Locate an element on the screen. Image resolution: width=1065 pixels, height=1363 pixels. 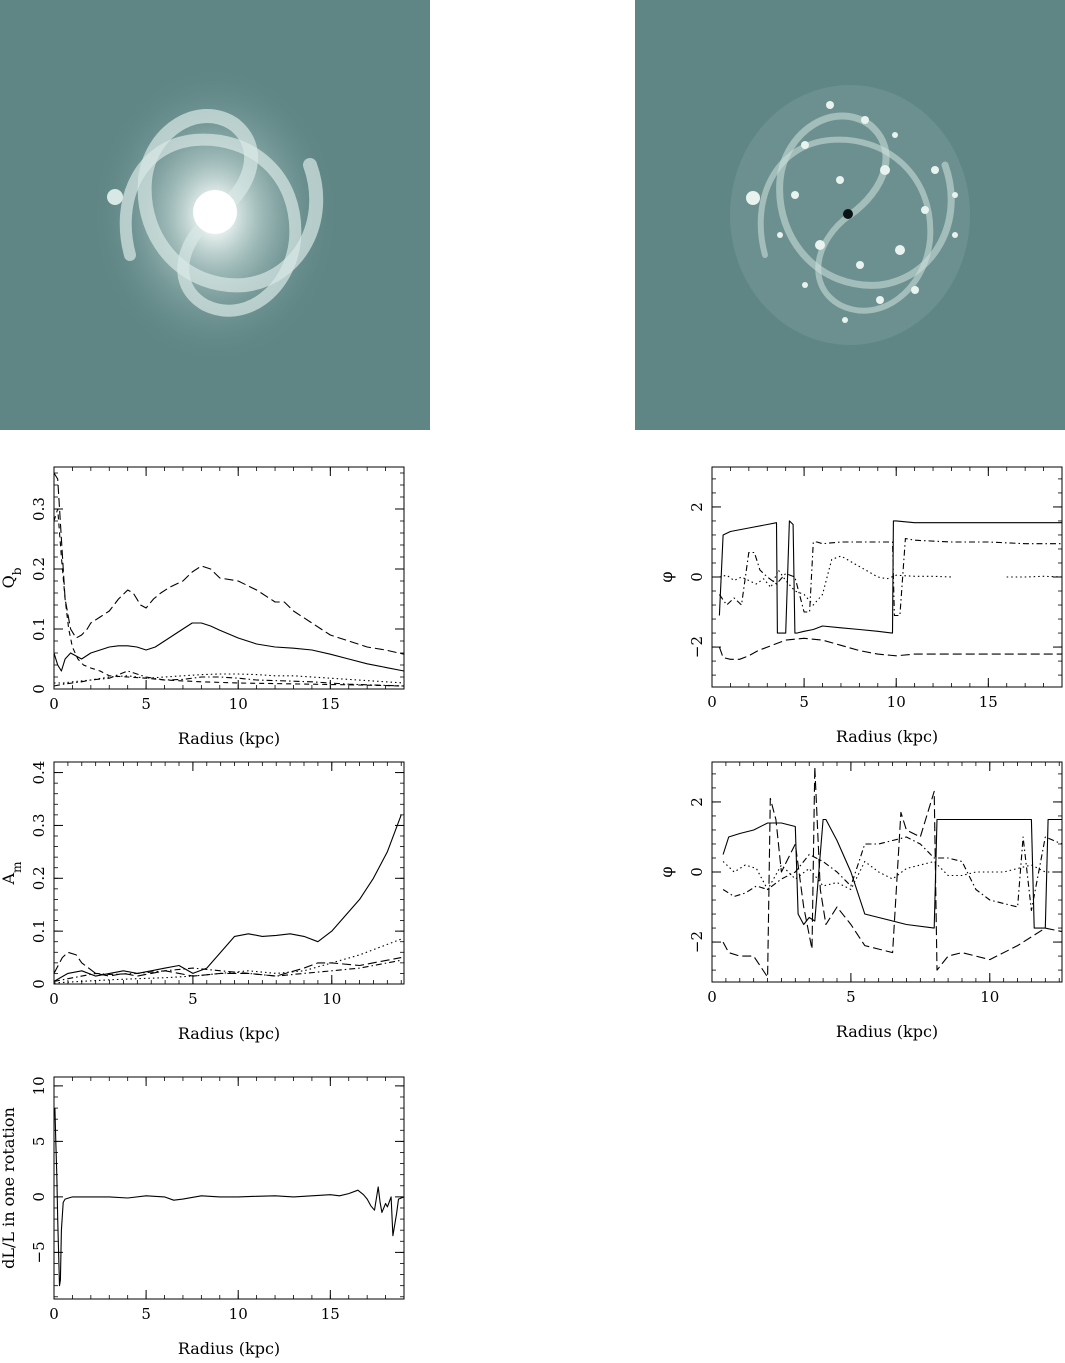
galaxy-left-drawing is located at coordinates (215, 215).